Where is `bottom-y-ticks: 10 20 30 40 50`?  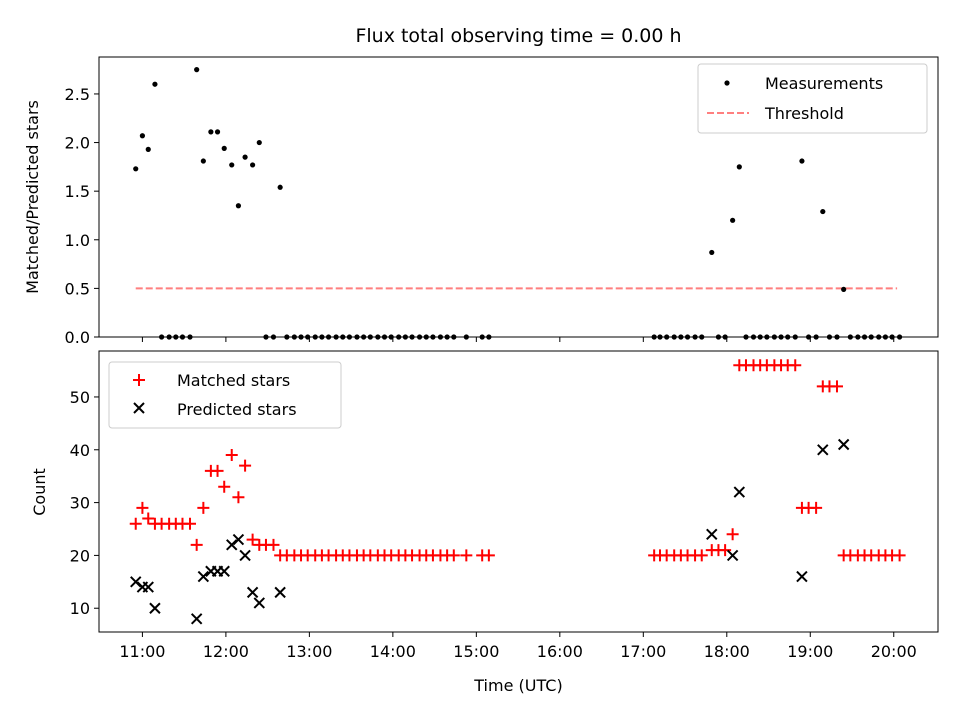 bottom-y-ticks: 10 20 30 40 50 is located at coordinates (84, 503).